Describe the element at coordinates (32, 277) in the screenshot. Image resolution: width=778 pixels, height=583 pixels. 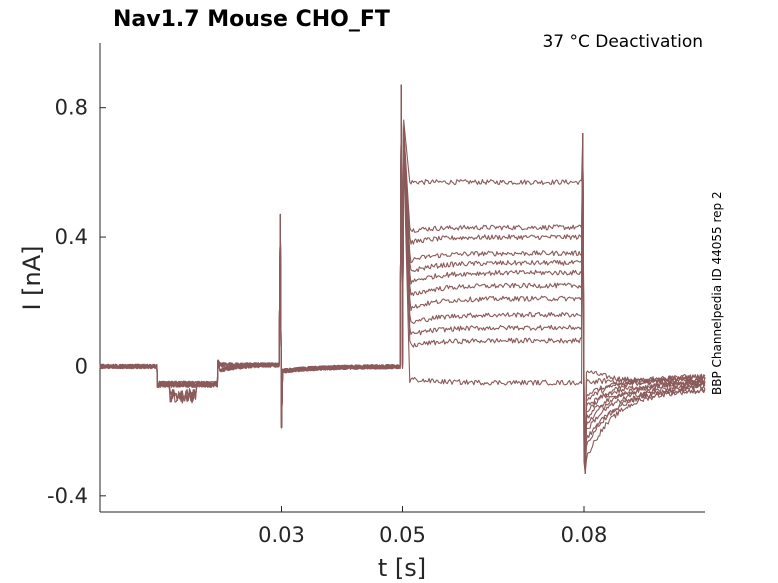
I see `y-axis-label: I [nA]` at that location.